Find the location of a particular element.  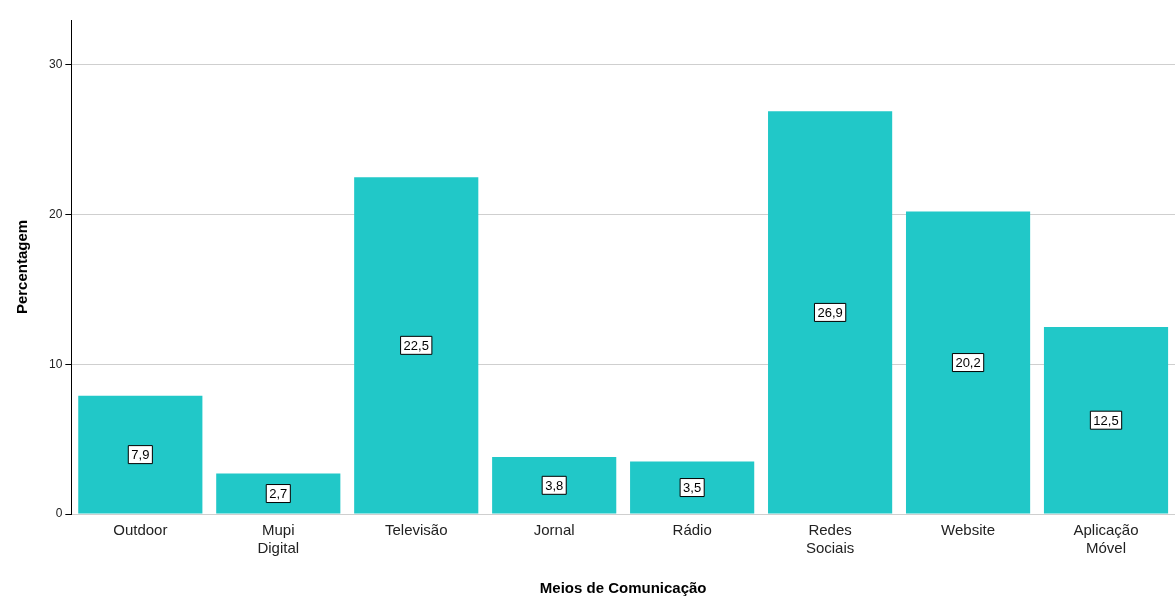

data-label: 3,5 is located at coordinates (692, 488).